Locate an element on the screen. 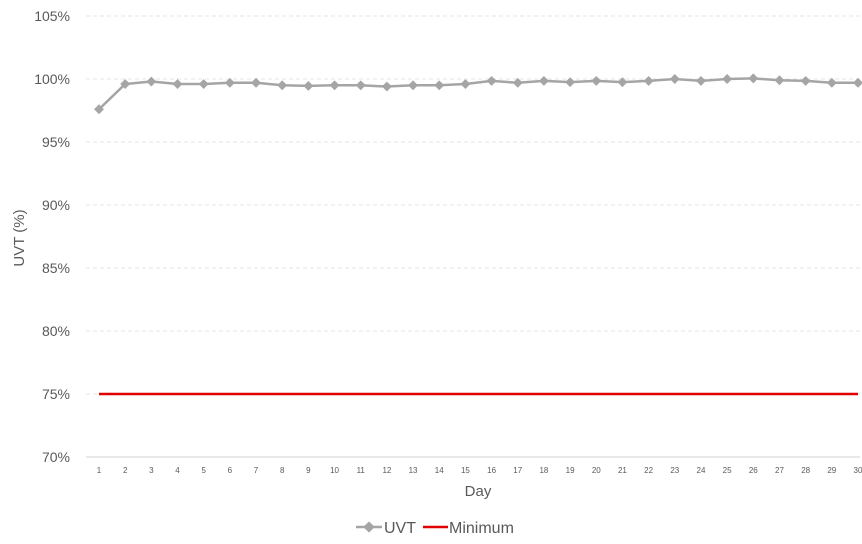 This screenshot has width=862, height=544. x-tick-label: 8 is located at coordinates (282, 470).